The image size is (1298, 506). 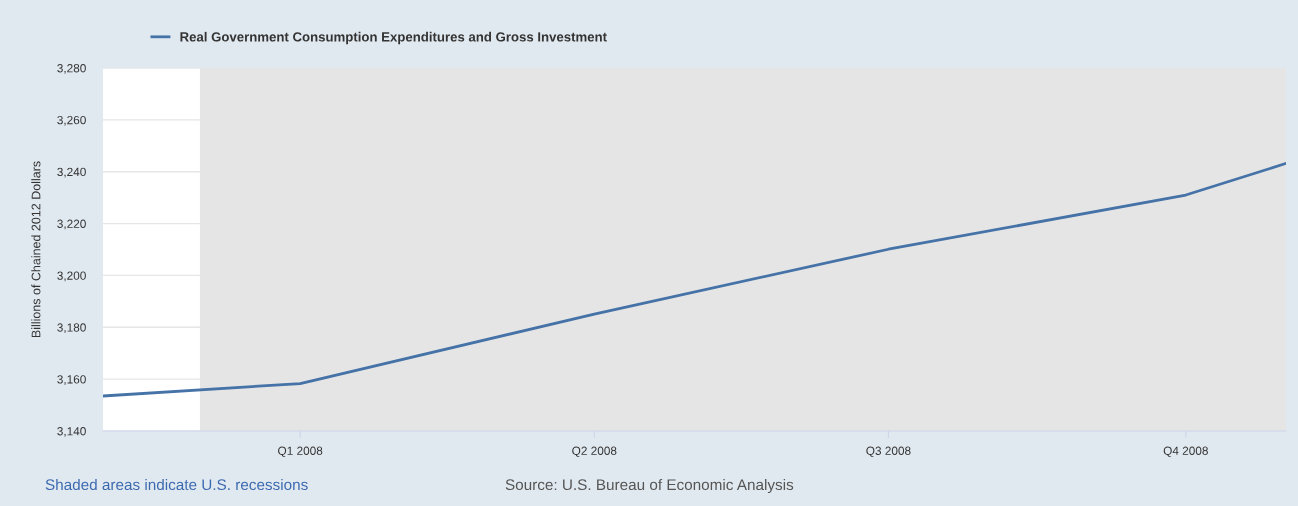 What do you see at coordinates (393, 38) in the screenshot?
I see `legend-label: Real Government Consumption Expenditures and Gross Investment` at bounding box center [393, 38].